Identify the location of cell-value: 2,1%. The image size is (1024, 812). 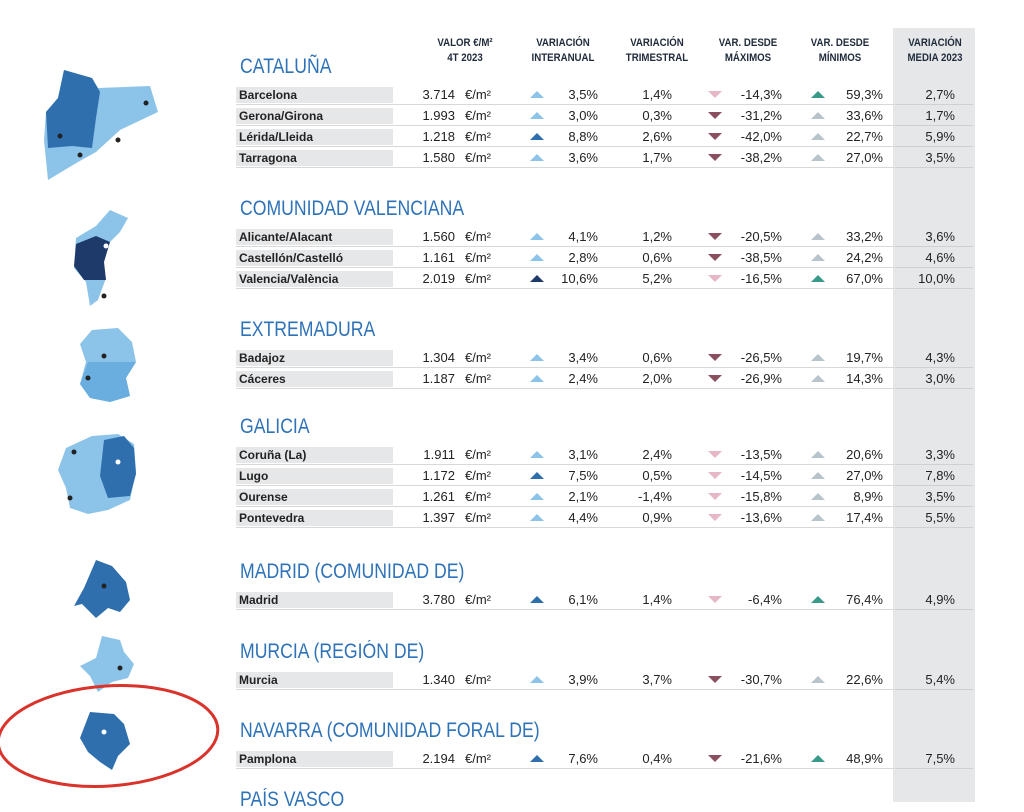
(583, 496).